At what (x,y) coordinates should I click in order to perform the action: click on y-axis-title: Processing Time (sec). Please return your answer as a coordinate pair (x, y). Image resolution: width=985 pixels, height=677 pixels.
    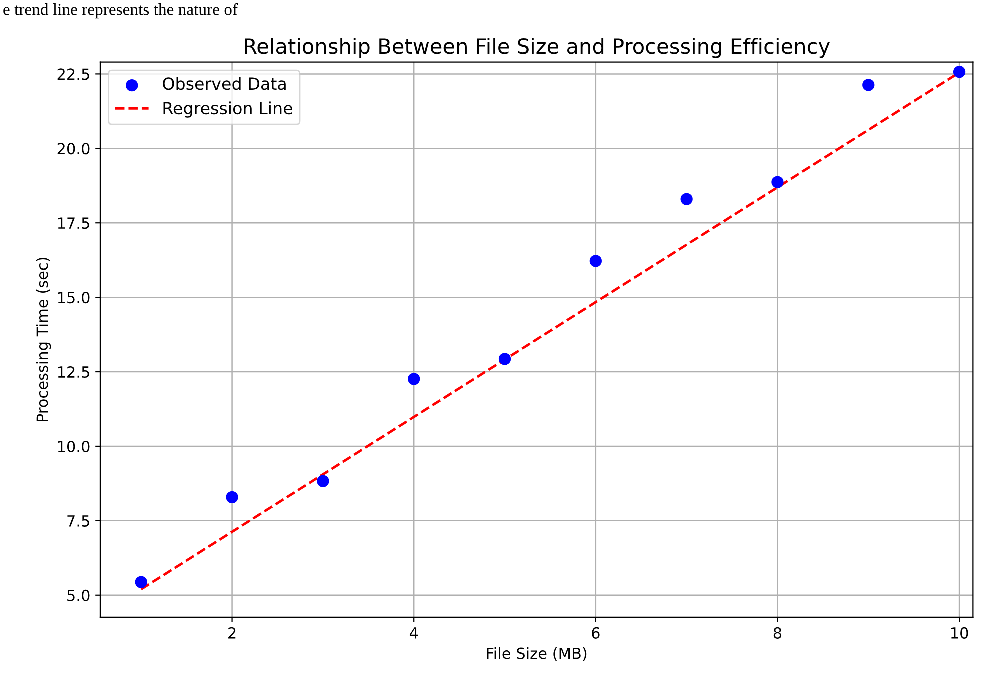
    Looking at the image, I should click on (44, 340).